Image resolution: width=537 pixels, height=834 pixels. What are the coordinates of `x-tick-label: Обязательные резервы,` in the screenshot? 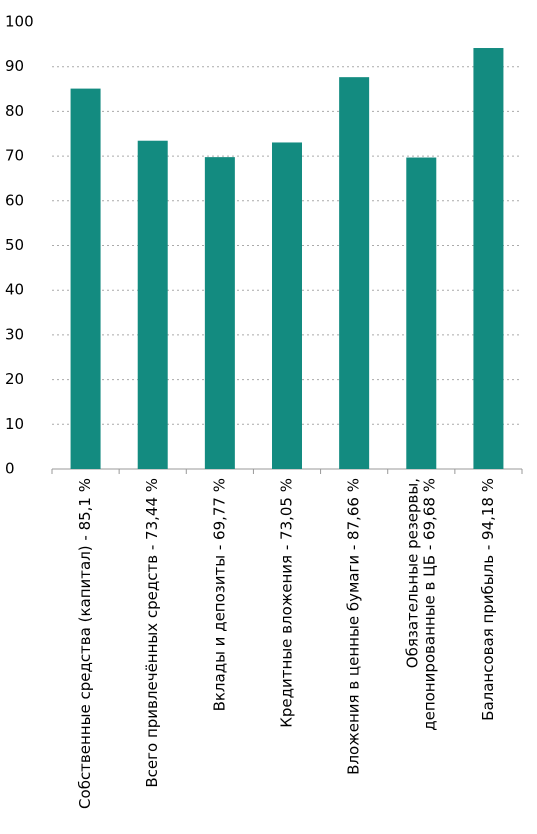 It's located at (412, 573).